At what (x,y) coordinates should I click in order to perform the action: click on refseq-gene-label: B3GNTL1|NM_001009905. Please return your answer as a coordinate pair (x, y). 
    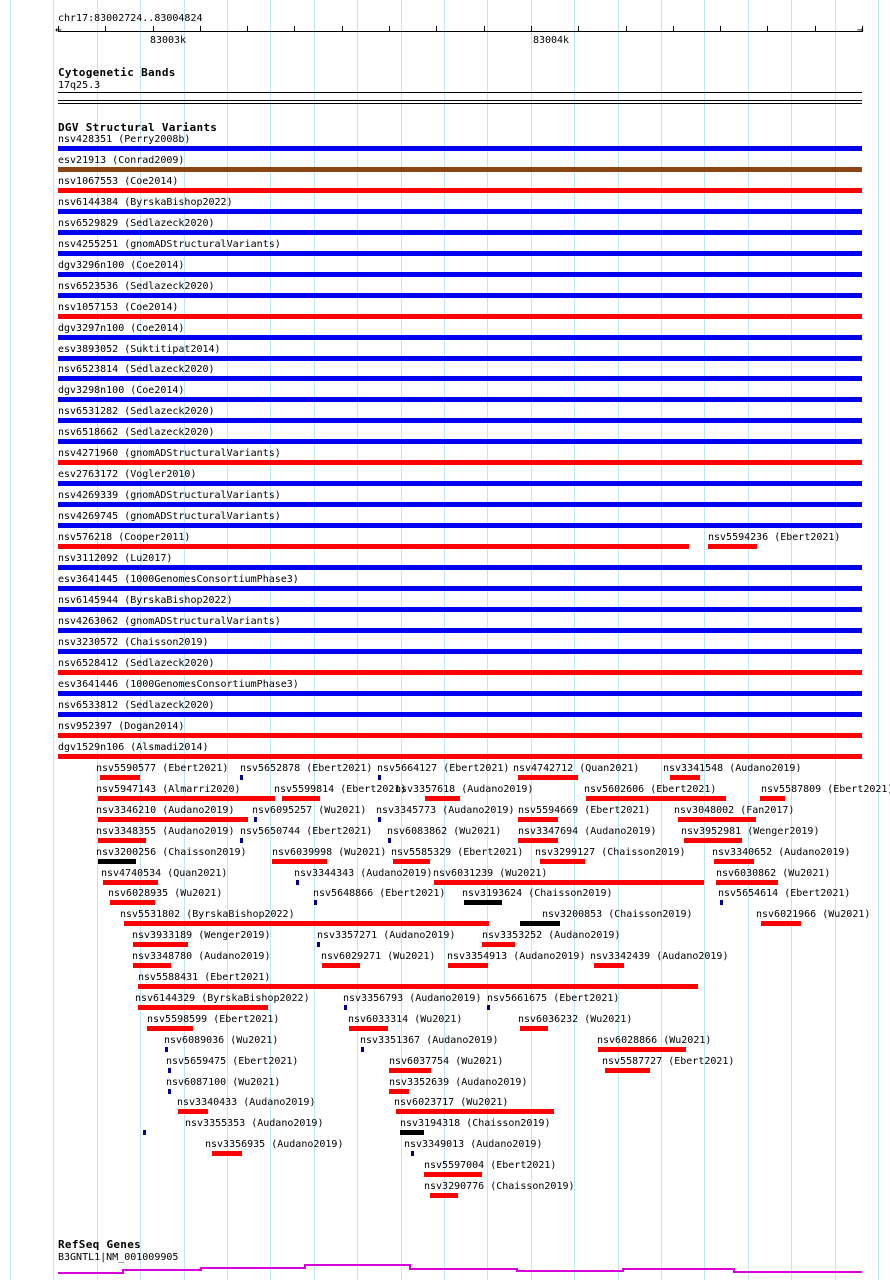
    Looking at the image, I should click on (118, 1257).